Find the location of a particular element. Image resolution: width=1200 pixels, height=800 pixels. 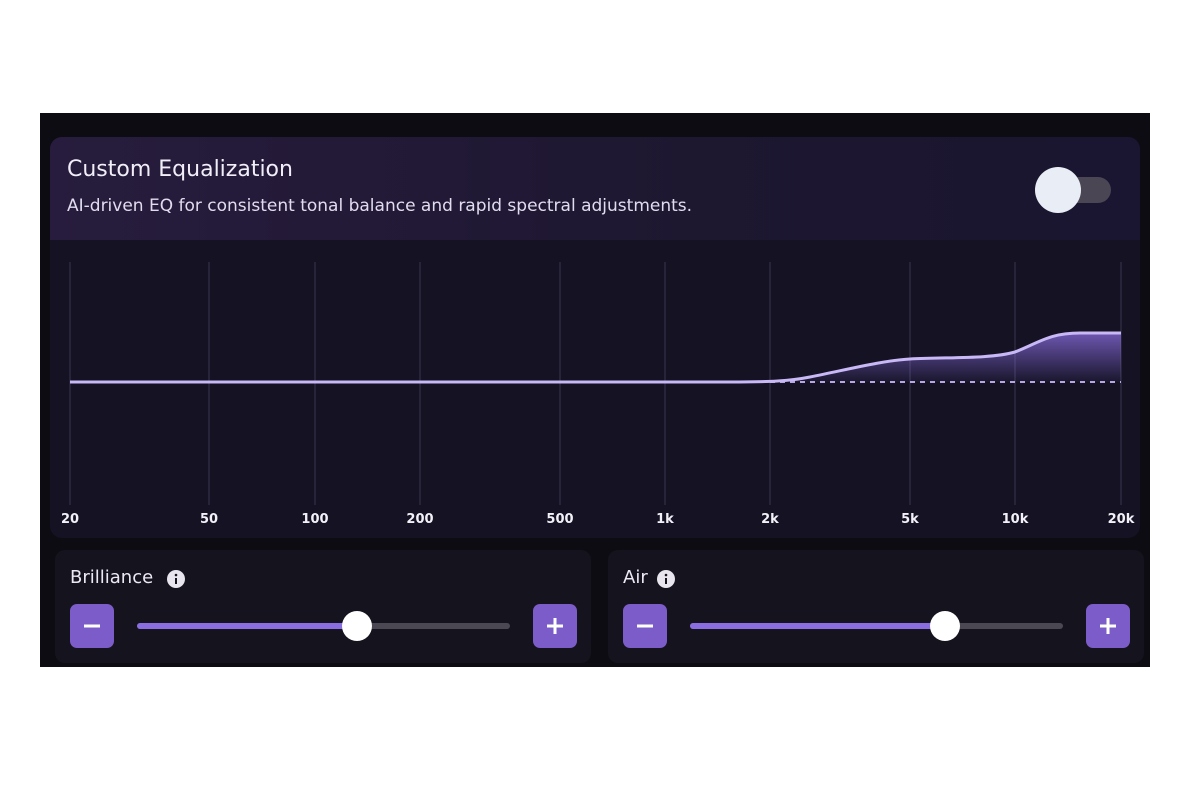

frequency-label: 2k is located at coordinates (770, 519).